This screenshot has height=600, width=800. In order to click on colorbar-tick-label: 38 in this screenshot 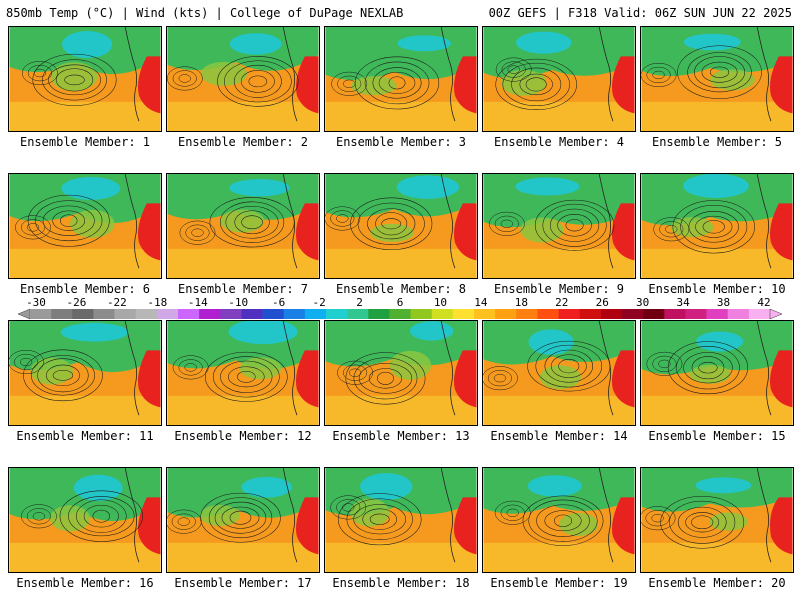, I will do `click(723, 302)`.